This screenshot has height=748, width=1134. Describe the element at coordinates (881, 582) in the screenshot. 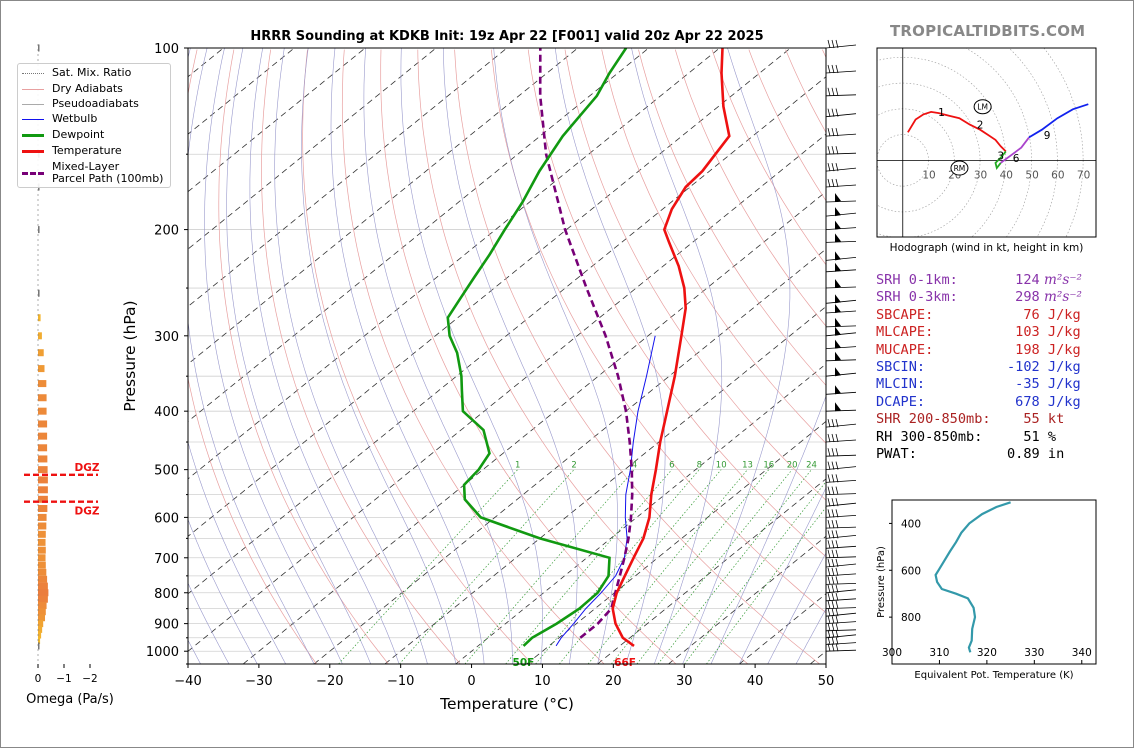

I see `theta-e-y-axis-label: Pressure (hPa)` at that location.